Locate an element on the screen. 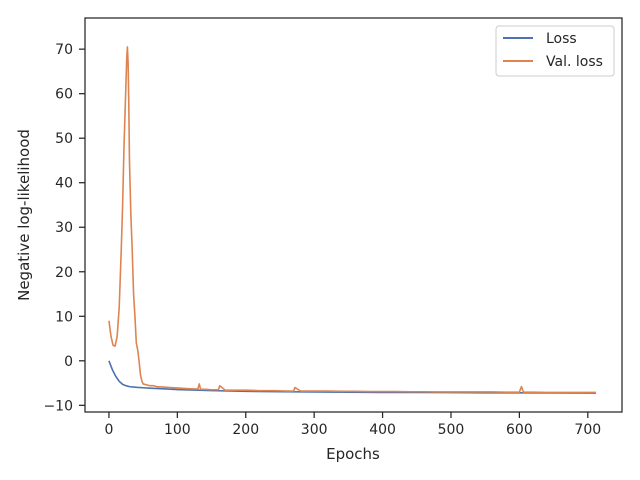  y-axis-ticks: −10 0 10 20 30 40 50 60 70 is located at coordinates (64, 228).